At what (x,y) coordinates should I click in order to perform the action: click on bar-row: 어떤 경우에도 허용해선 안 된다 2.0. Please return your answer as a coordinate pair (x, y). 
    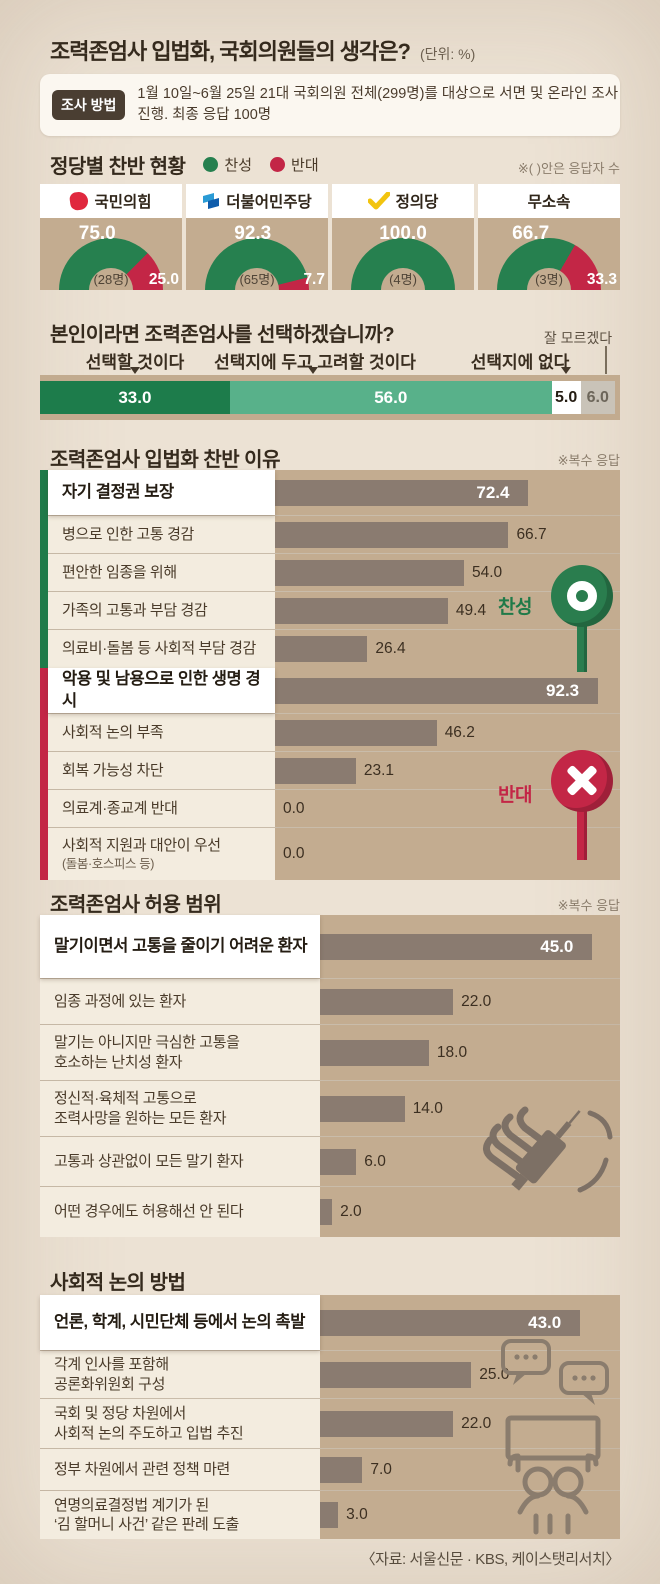
    Looking at the image, I should click on (330, 1212).